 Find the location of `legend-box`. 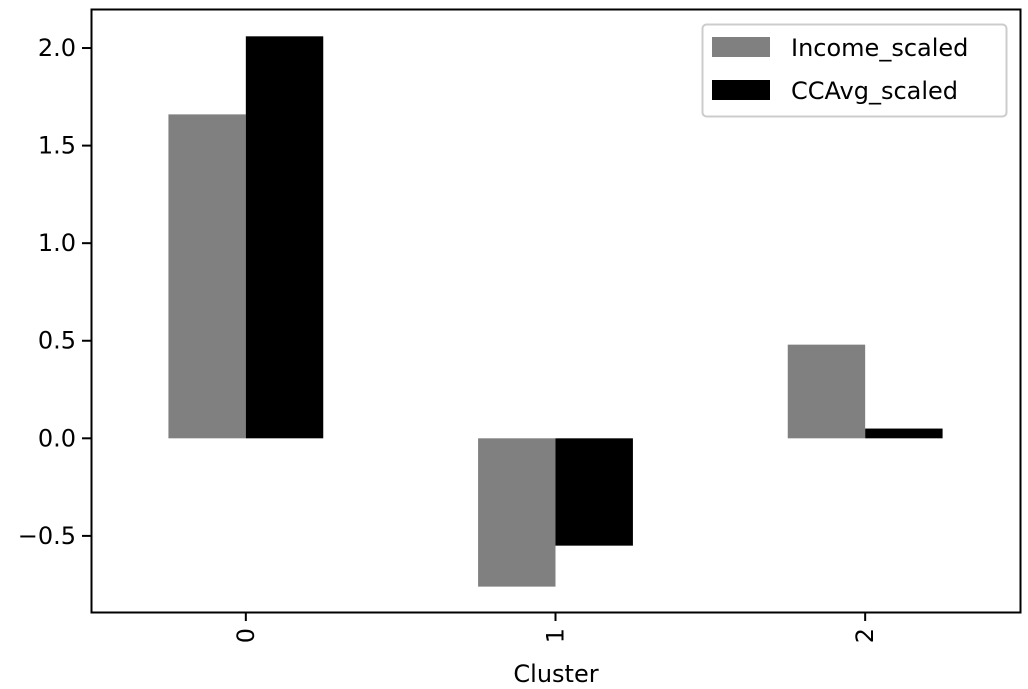

legend-box is located at coordinates (854, 70).